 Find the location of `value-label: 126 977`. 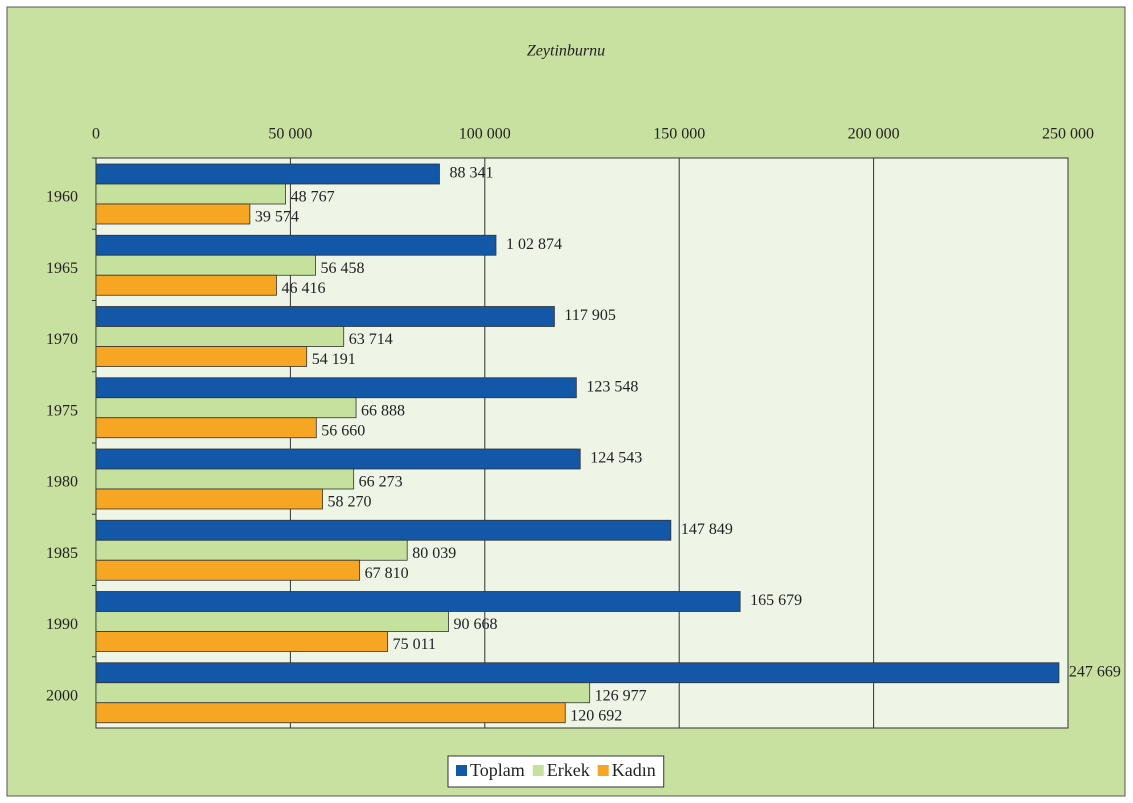

value-label: 126 977 is located at coordinates (621, 695).